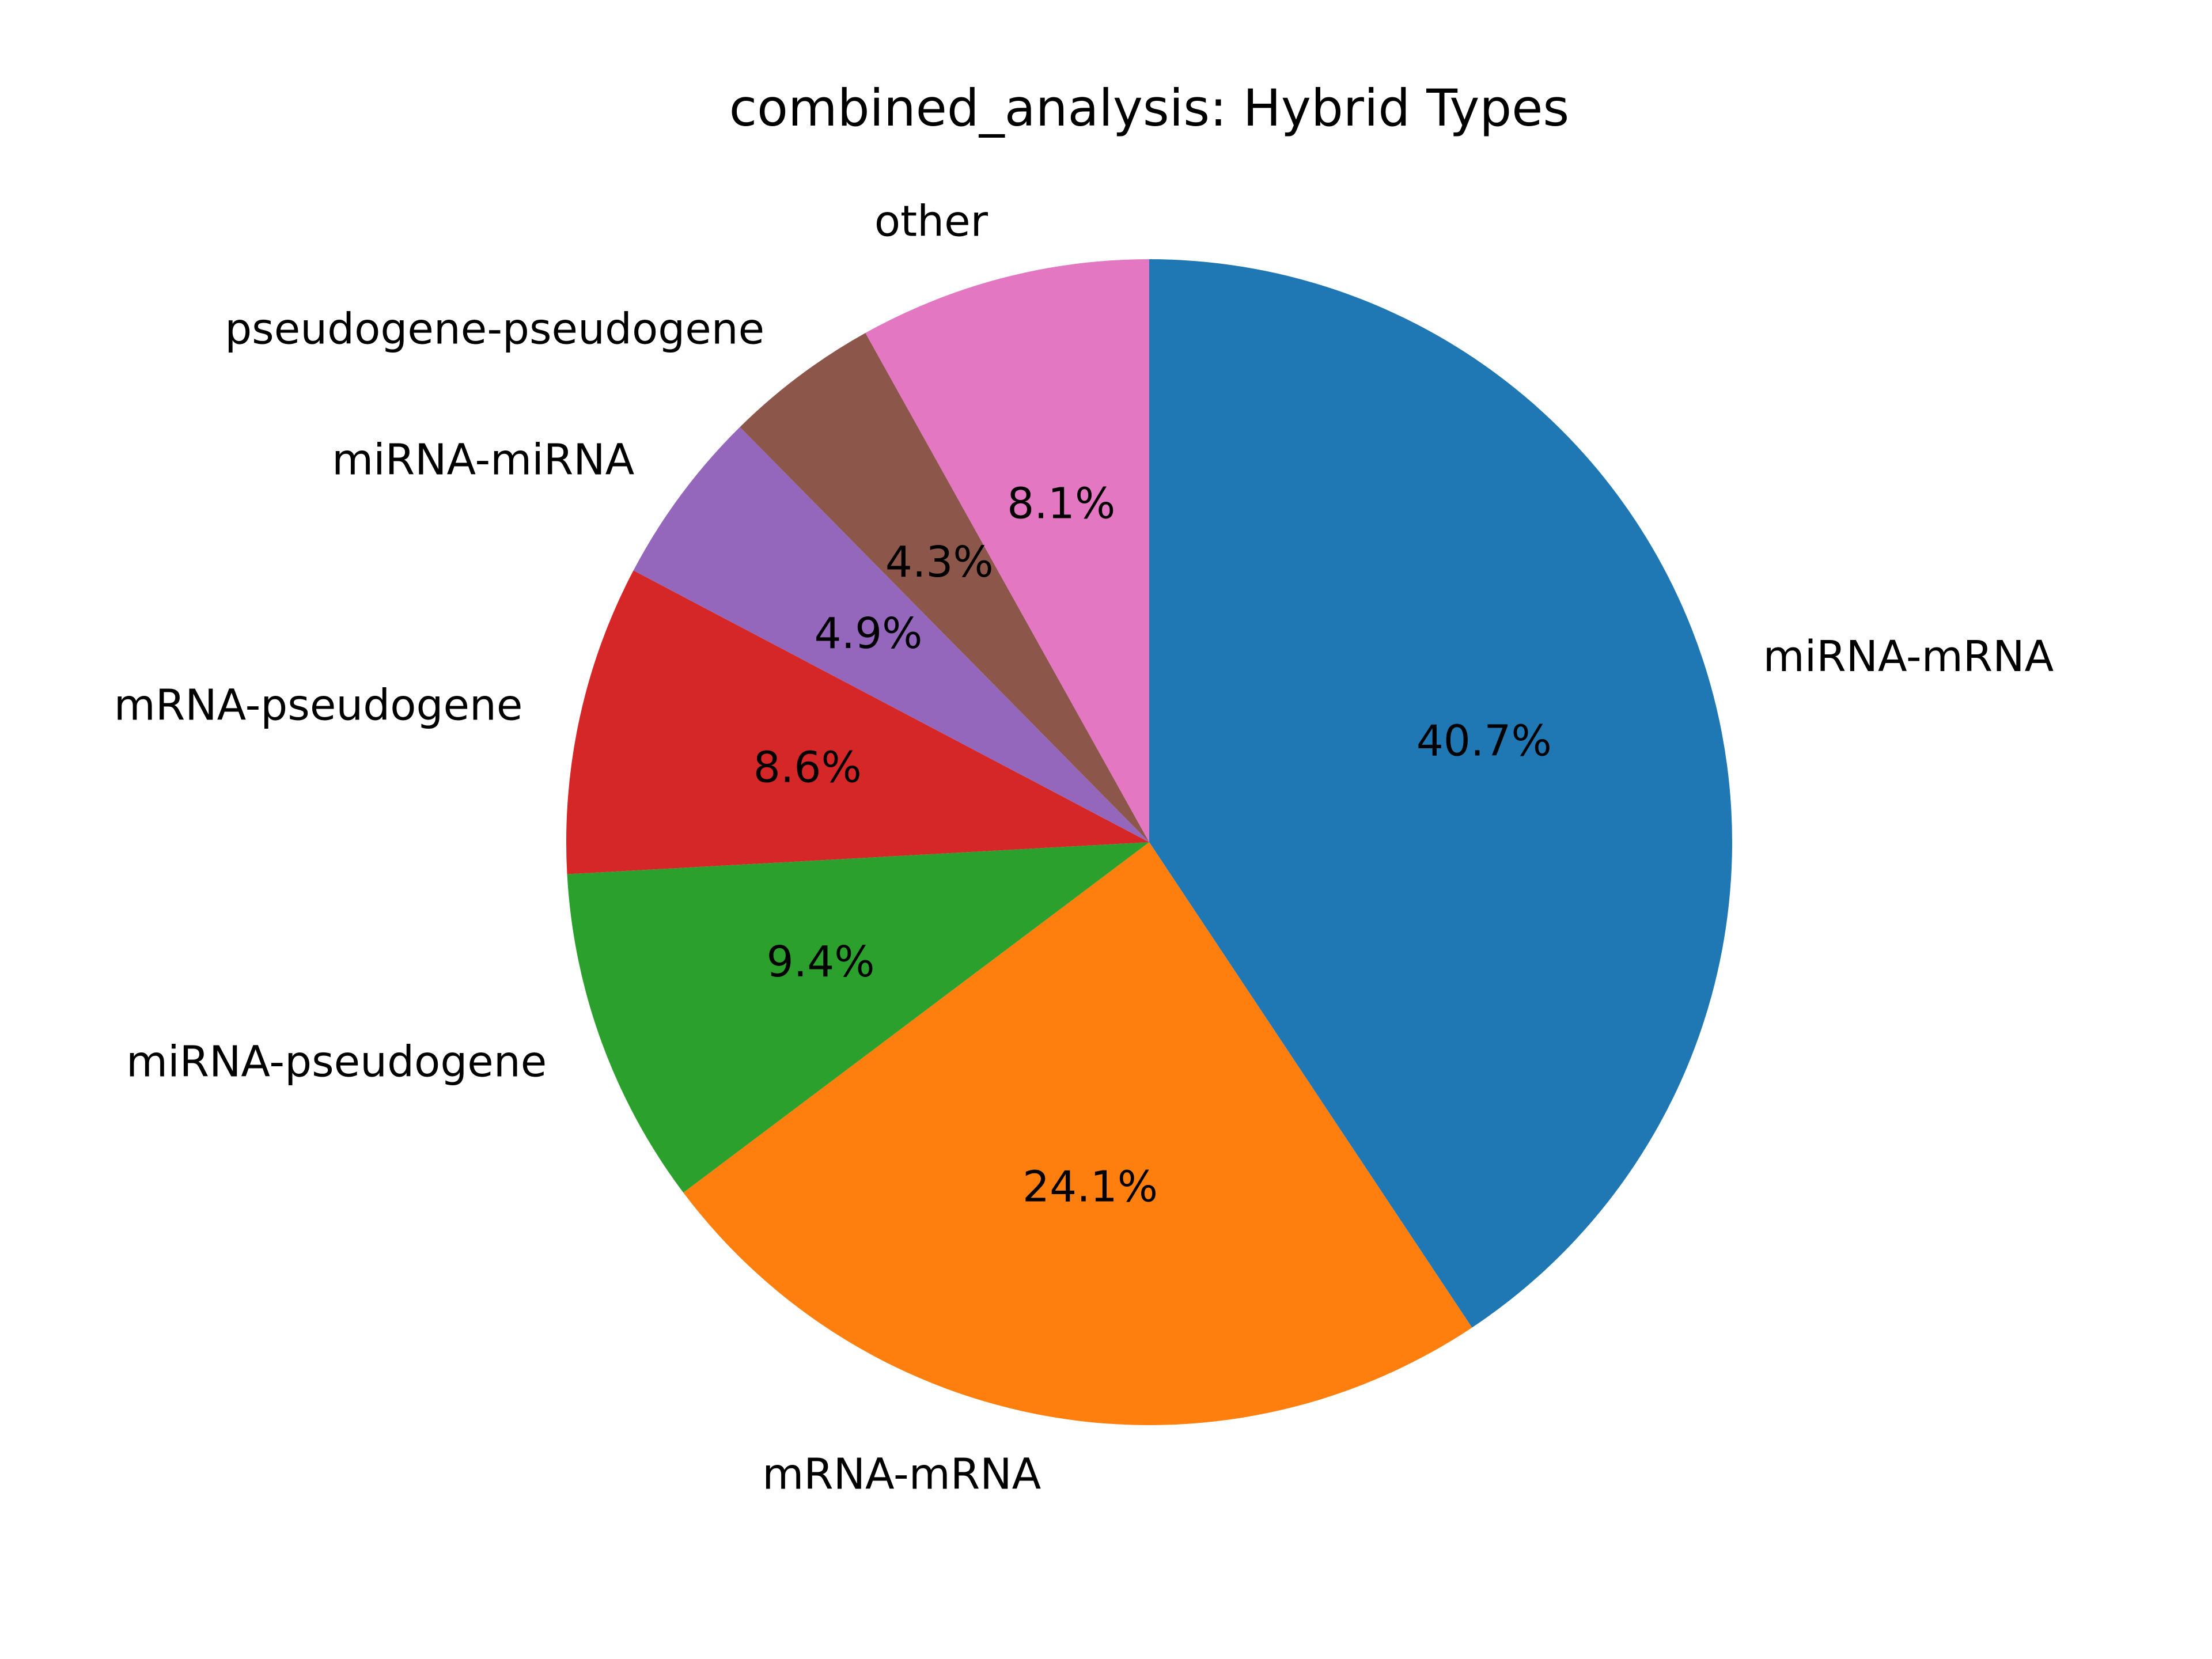 The image size is (2212, 1659). I want to click on slice-label-mirna-mirna: miRNA-miRNA, so click(483, 459).